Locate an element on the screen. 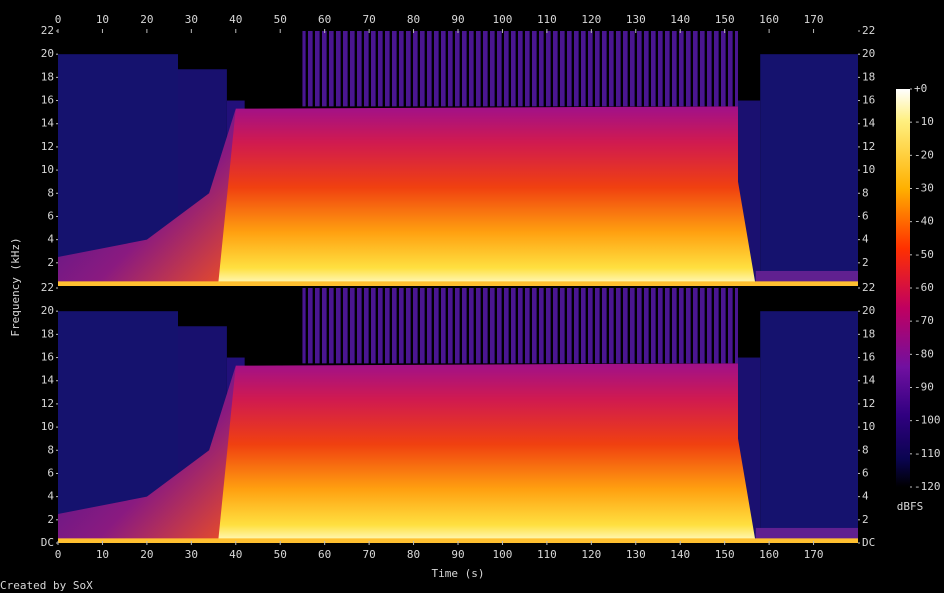  colorbar-tick-label: +0 is located at coordinates (920, 88).